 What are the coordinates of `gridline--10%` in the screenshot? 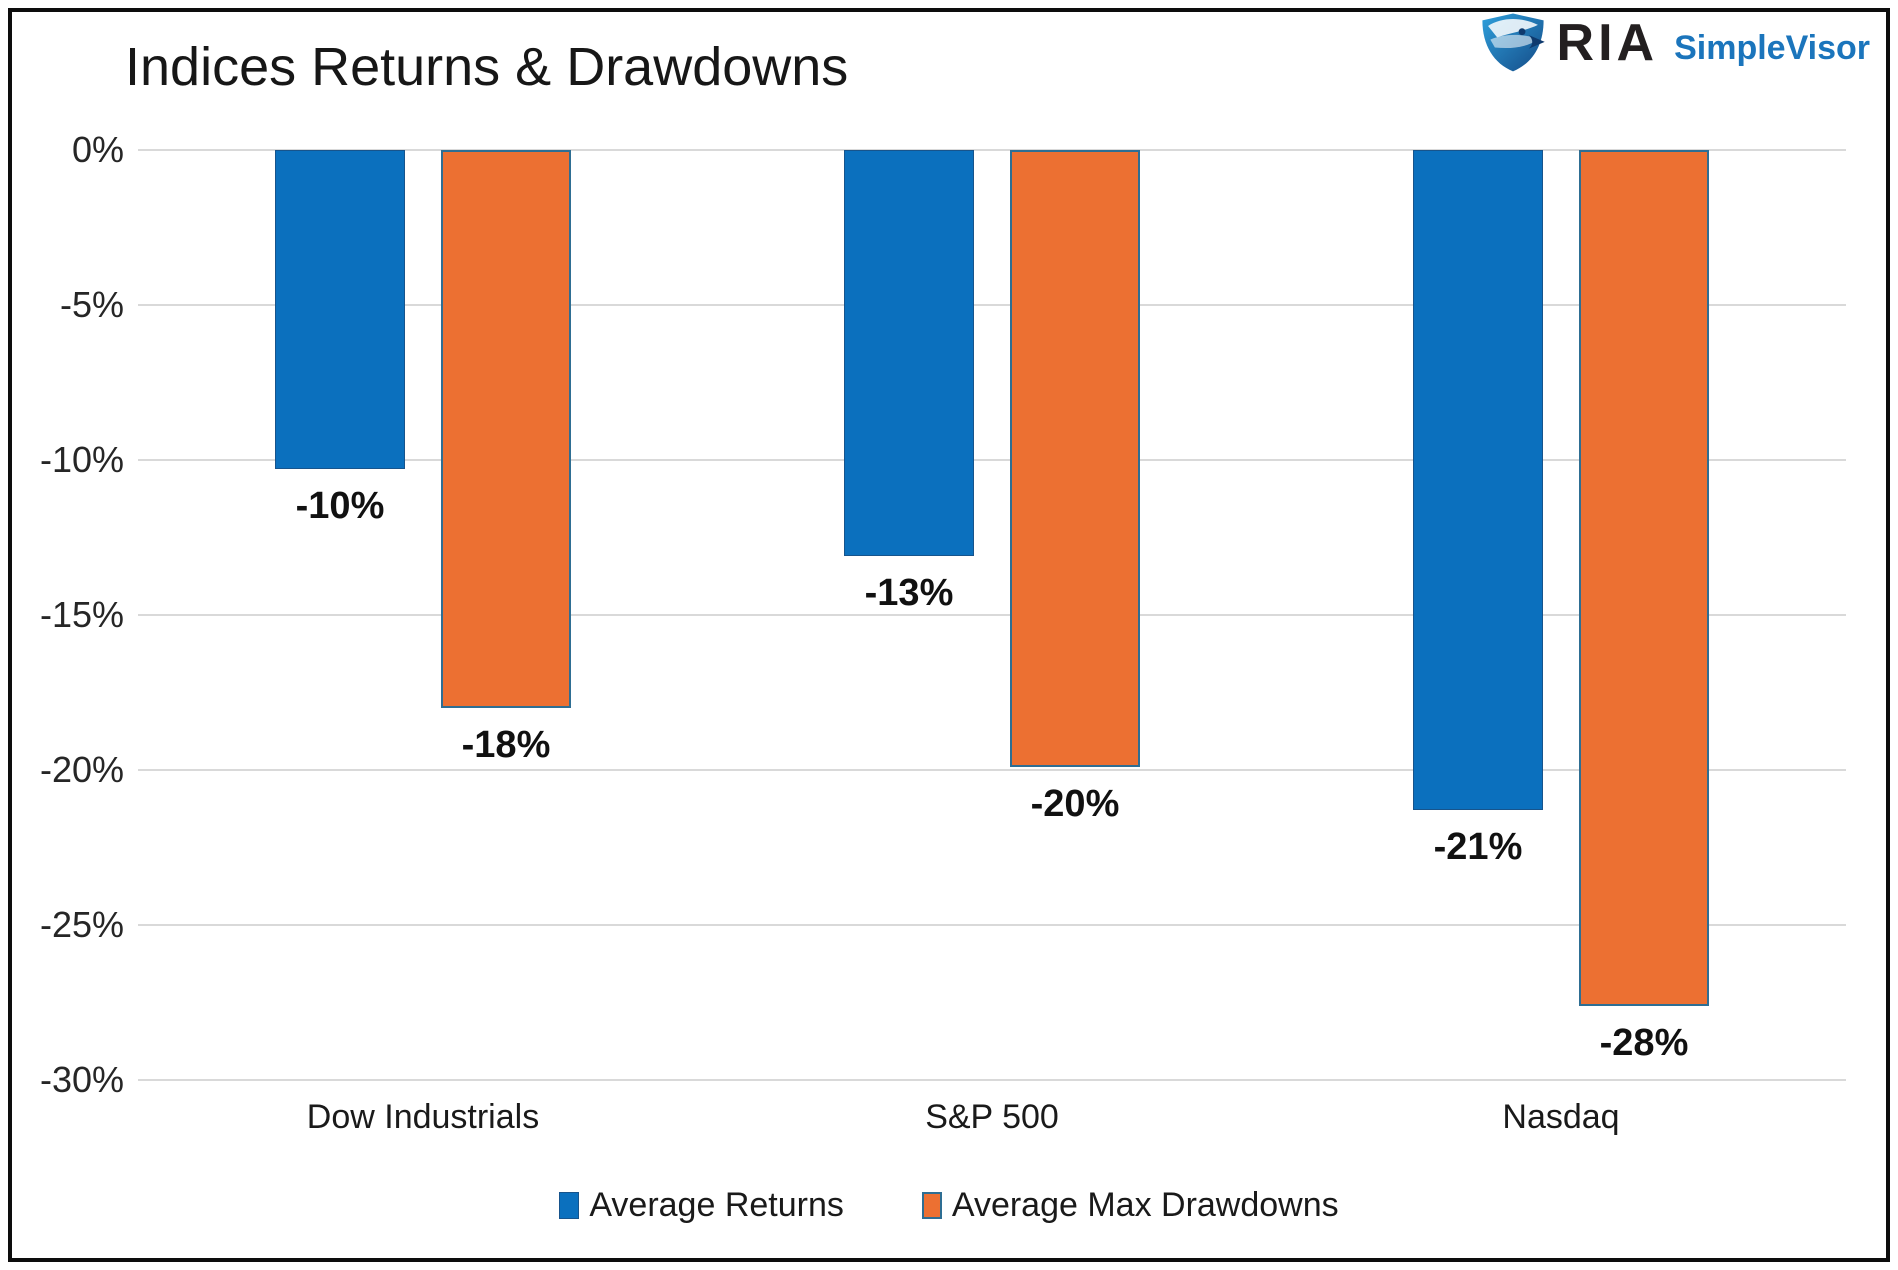 It's located at (992, 460).